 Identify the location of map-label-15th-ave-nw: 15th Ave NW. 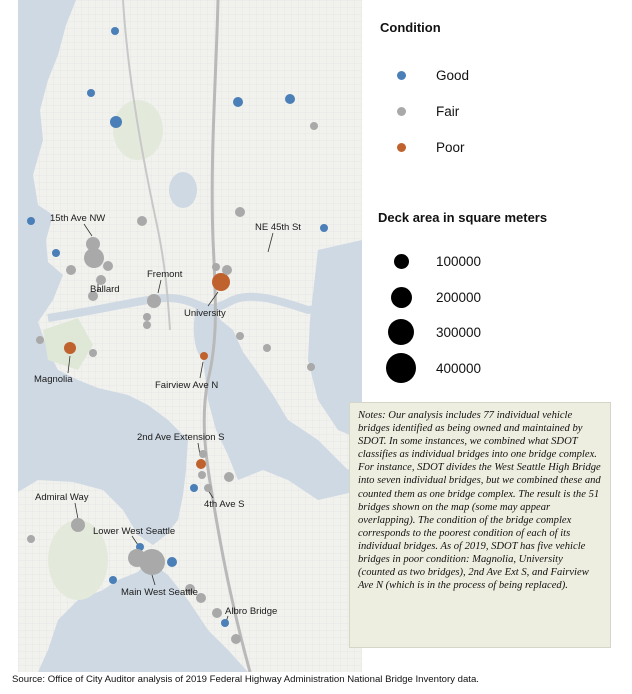
(77, 218).